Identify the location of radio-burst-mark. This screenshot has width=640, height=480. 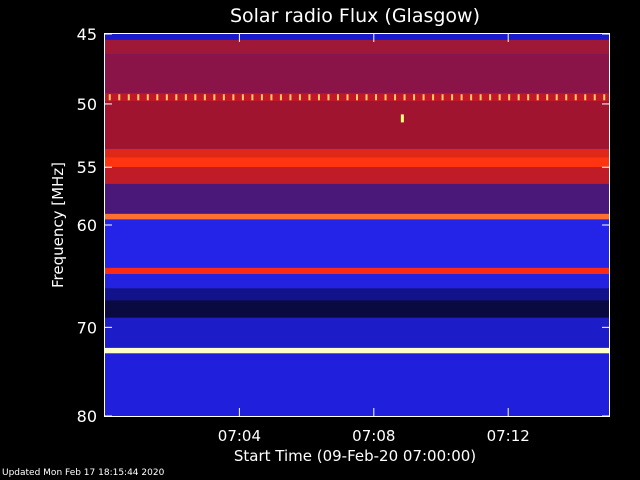
(402, 118).